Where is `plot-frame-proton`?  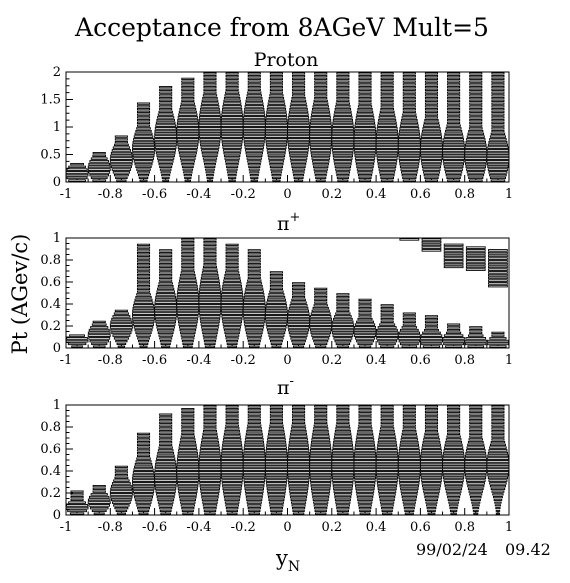 plot-frame-proton is located at coordinates (287, 127).